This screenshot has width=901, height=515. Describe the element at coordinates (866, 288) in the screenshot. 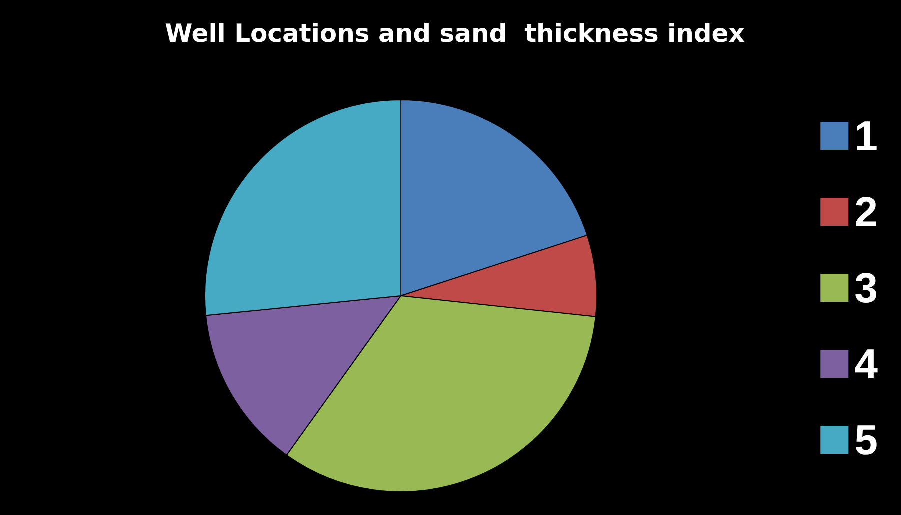

I see `legend-label: 3` at that location.